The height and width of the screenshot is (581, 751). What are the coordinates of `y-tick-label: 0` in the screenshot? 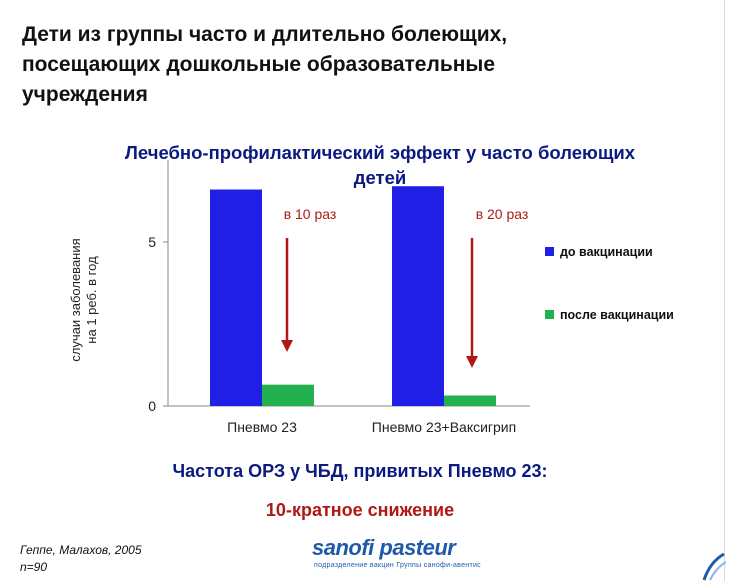 It's located at (152, 406).